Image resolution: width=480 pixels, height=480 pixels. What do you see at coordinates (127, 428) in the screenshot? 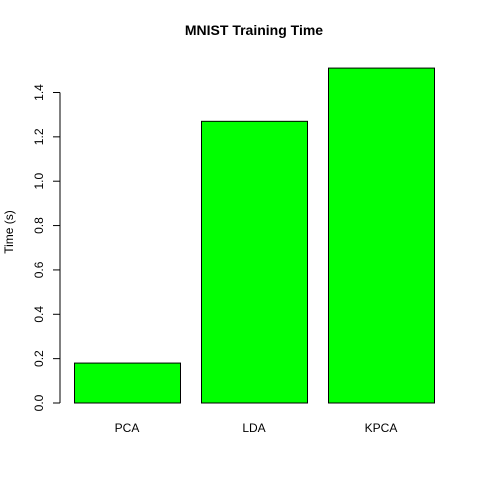
I see `x-category-label: PCA` at bounding box center [127, 428].